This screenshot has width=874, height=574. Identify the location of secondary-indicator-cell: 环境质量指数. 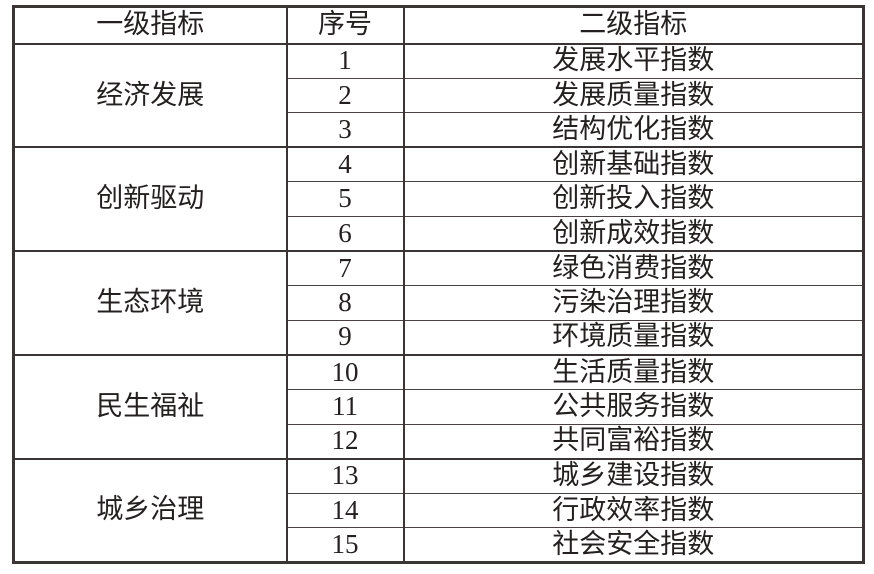
(633, 337).